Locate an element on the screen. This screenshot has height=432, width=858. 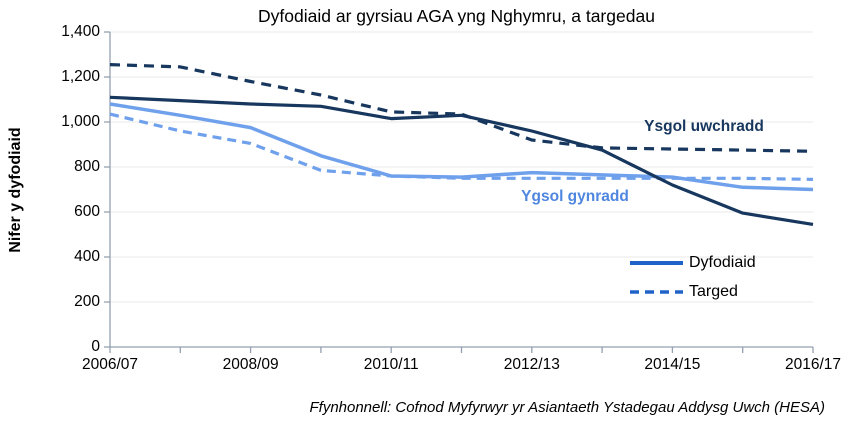
y-axis-tick-label: 400 is located at coordinates (87, 256).